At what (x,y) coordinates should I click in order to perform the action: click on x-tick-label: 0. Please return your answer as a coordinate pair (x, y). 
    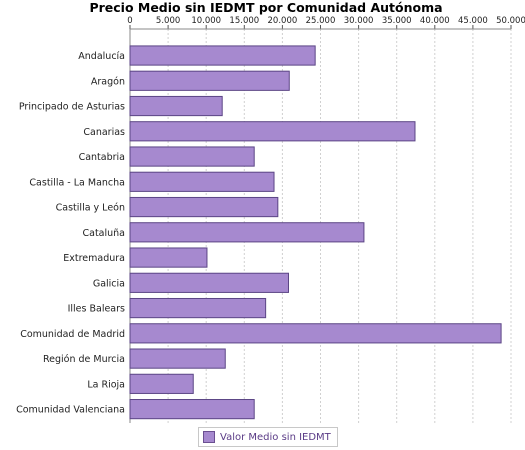
    Looking at the image, I should click on (129, 21).